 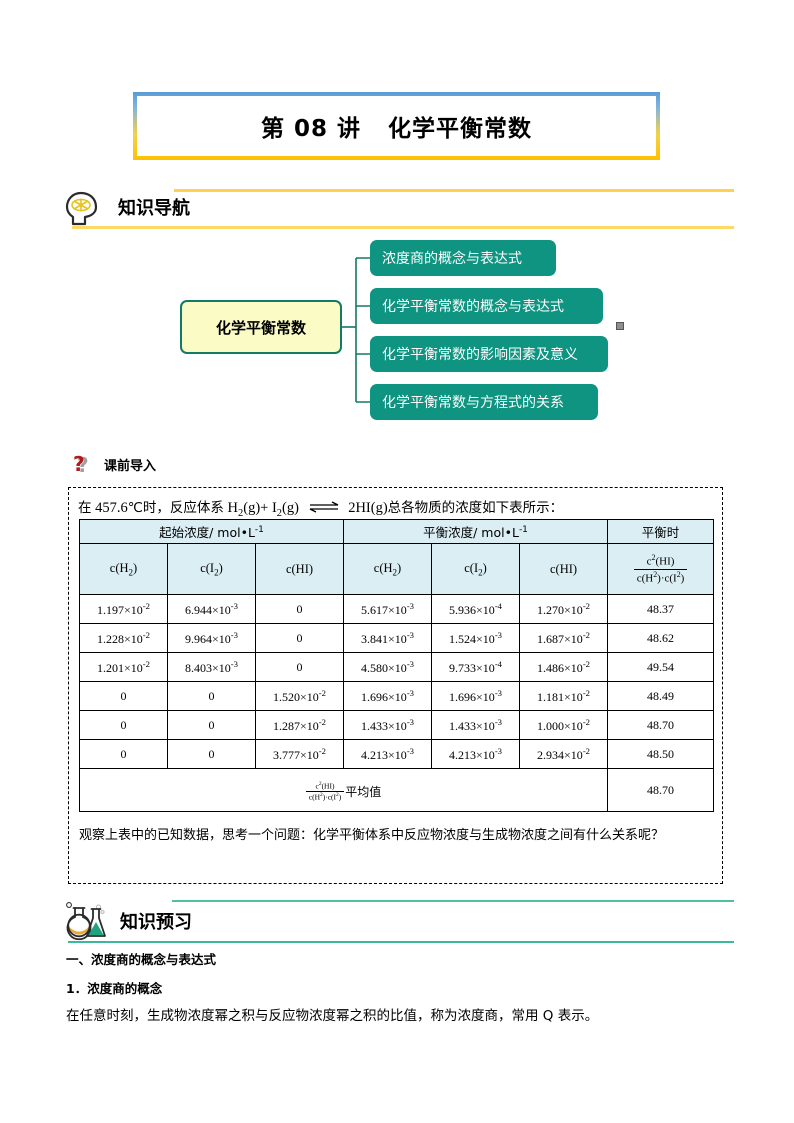 What do you see at coordinates (156, 922) in the screenshot?
I see `section-label-knowledge-preview: 知识预习` at bounding box center [156, 922].